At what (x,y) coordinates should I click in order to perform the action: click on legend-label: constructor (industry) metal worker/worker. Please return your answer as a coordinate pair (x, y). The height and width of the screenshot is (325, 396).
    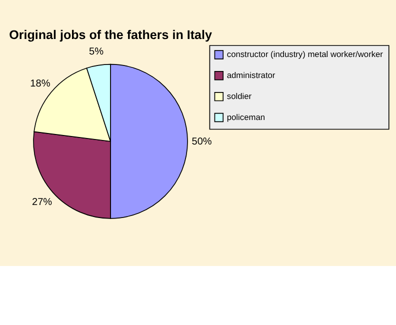
    Looking at the image, I should click on (305, 54).